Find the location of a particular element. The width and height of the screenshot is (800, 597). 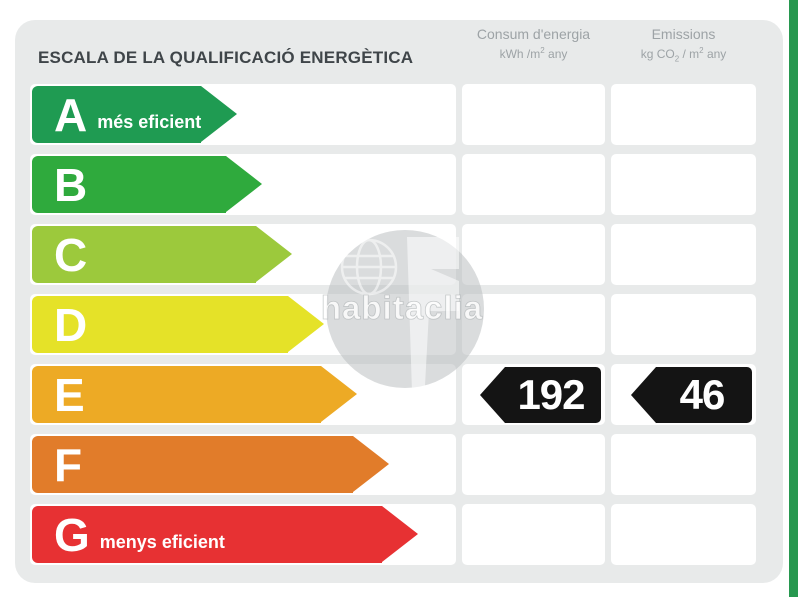

rating-letter: D is located at coordinates (71, 324).